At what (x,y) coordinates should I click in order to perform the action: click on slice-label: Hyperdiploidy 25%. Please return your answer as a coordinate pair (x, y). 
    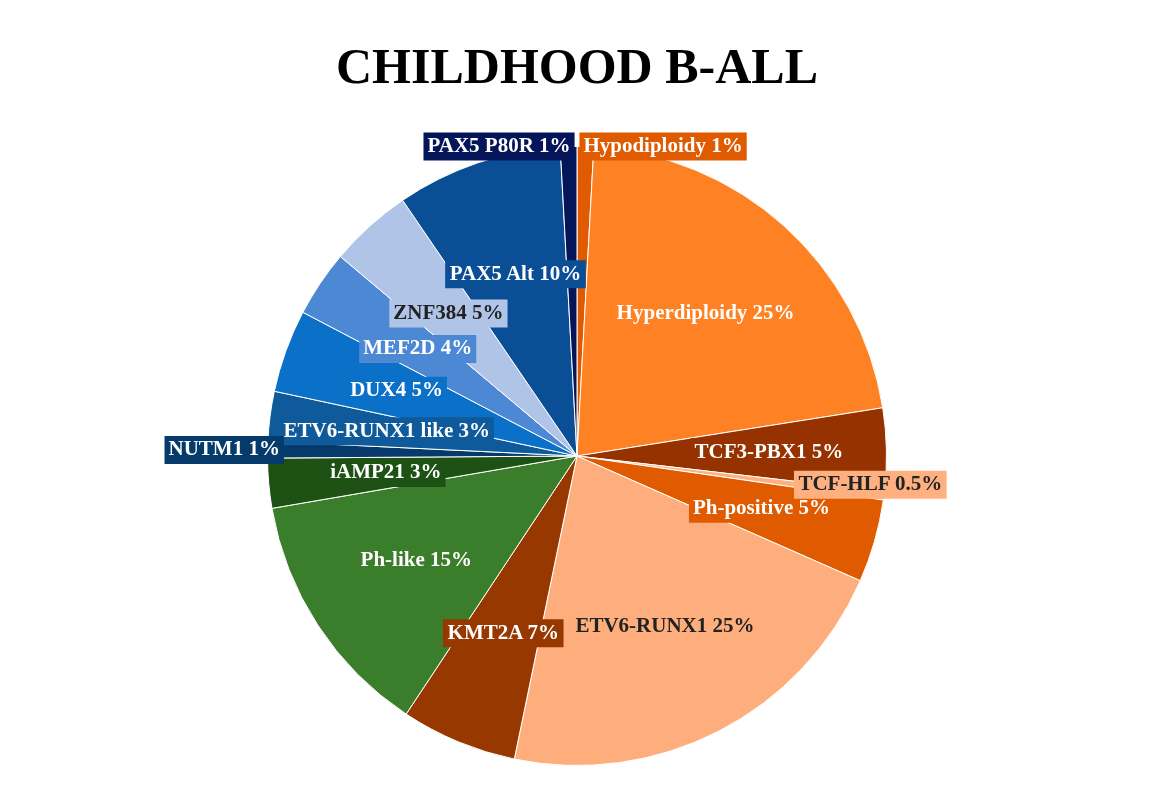
    Looking at the image, I should click on (705, 311).